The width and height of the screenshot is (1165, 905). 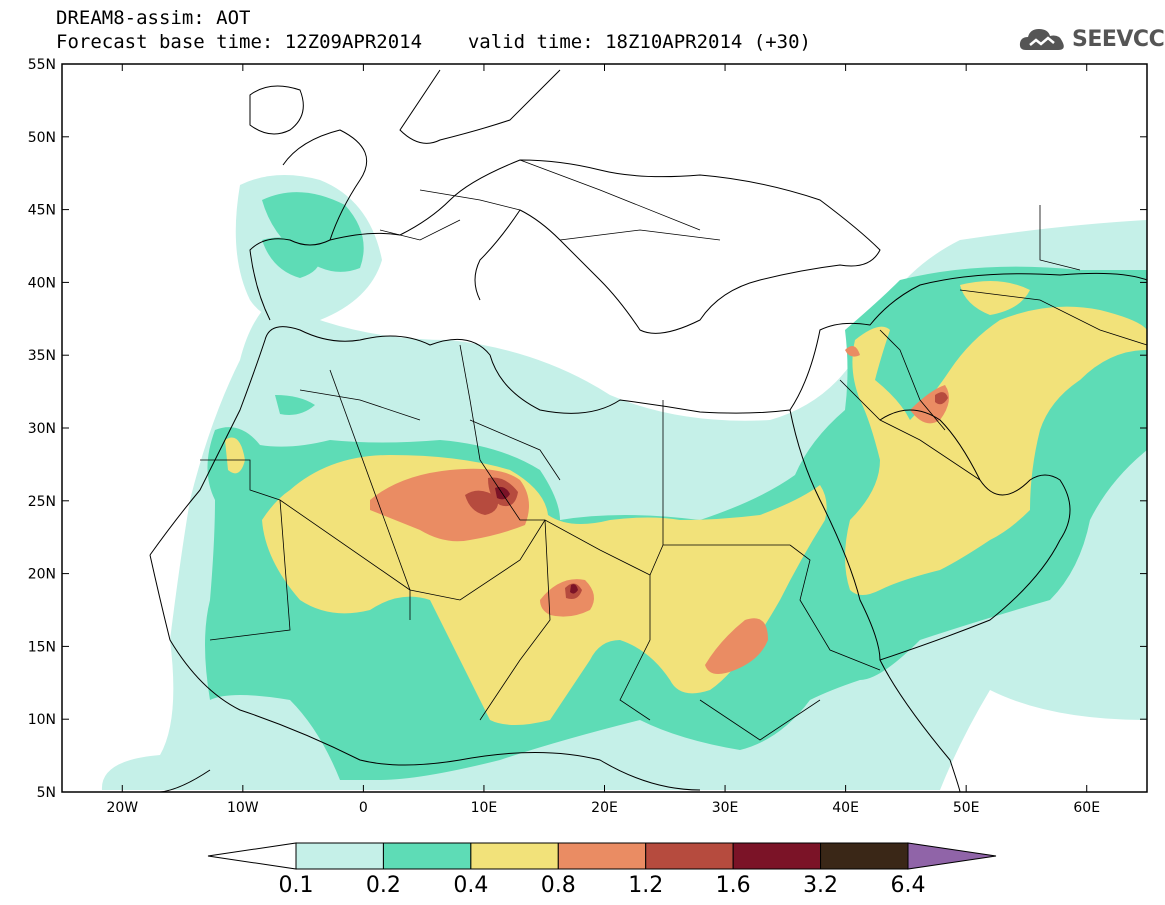 I want to click on lon-tick-label: 30E, so click(x=725, y=808).